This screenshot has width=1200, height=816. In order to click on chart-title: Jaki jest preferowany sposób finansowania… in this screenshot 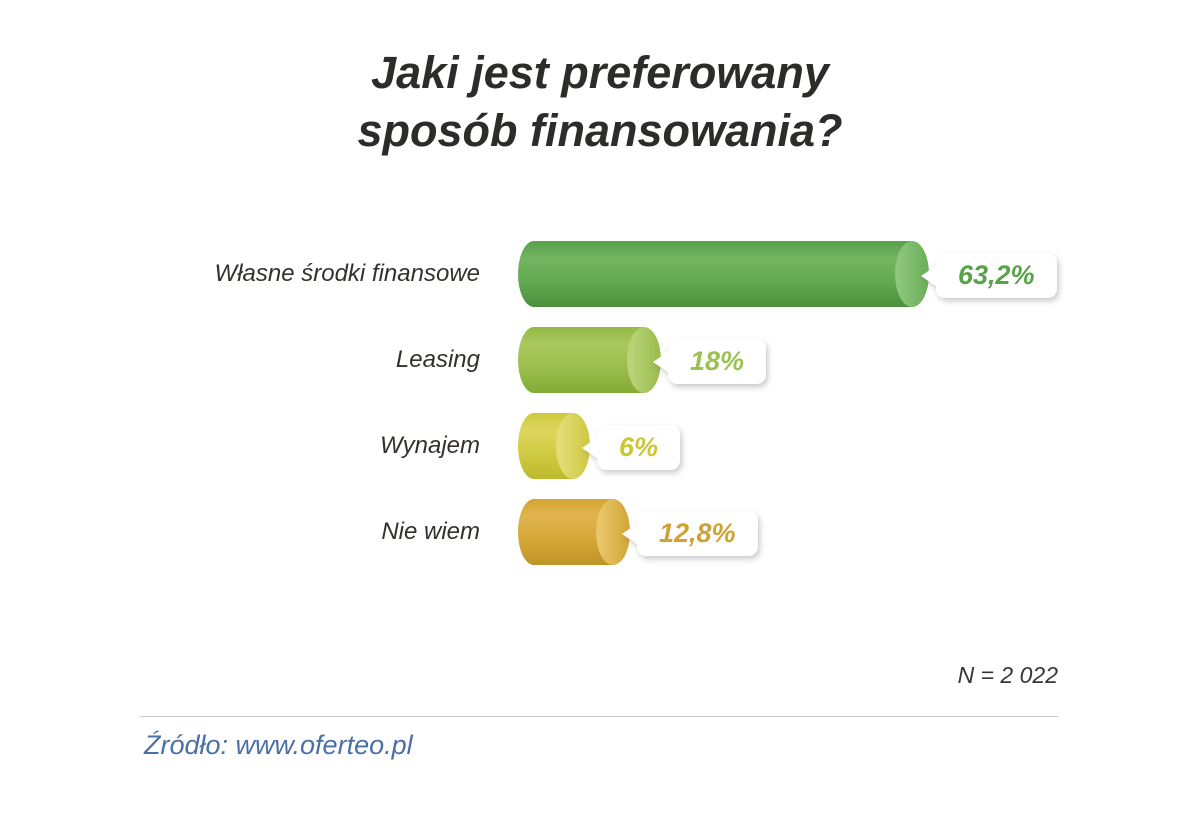, I will do `click(600, 102)`.